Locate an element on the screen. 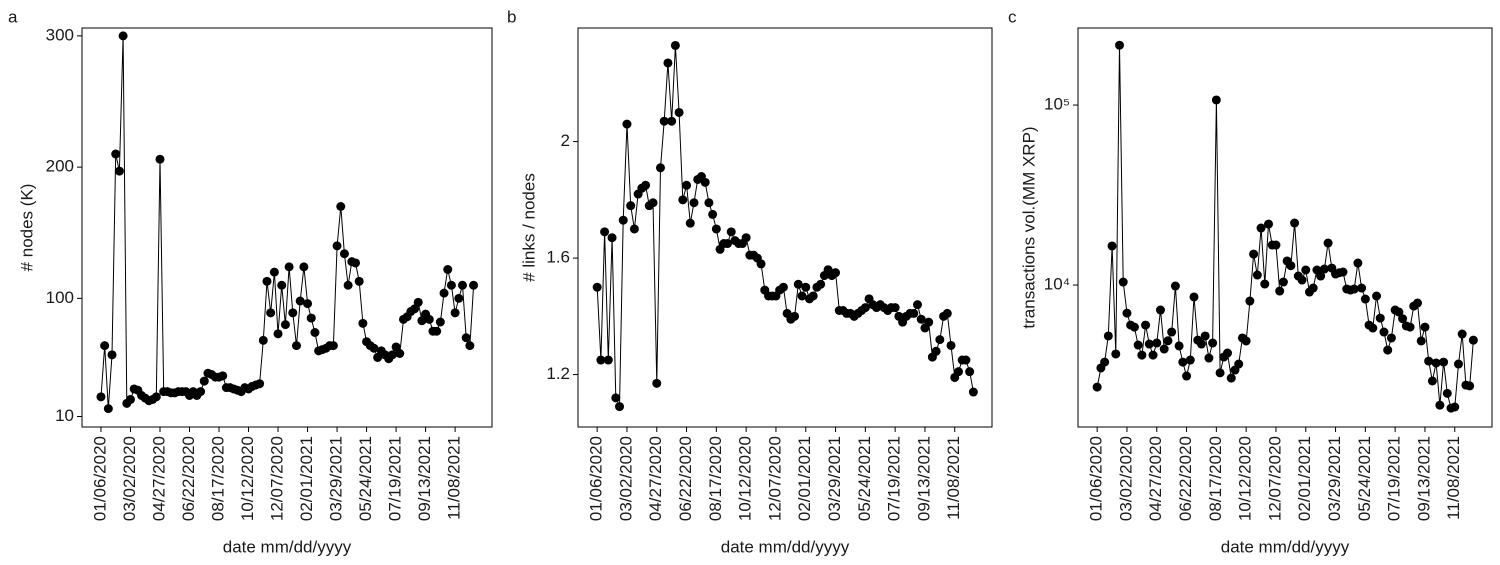  x-tick-label: 11/08/2021 is located at coordinates (953, 478).